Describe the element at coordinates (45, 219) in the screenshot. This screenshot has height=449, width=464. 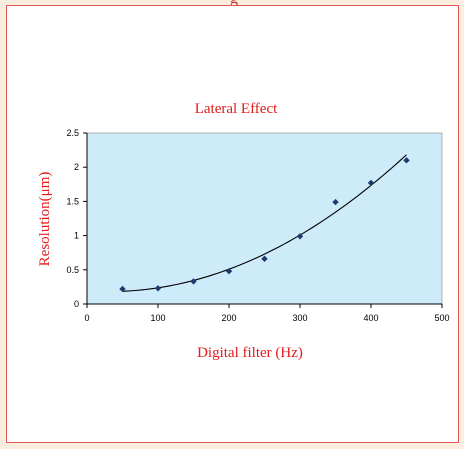
I see `y-axis-title: Resolution(μm)` at that location.